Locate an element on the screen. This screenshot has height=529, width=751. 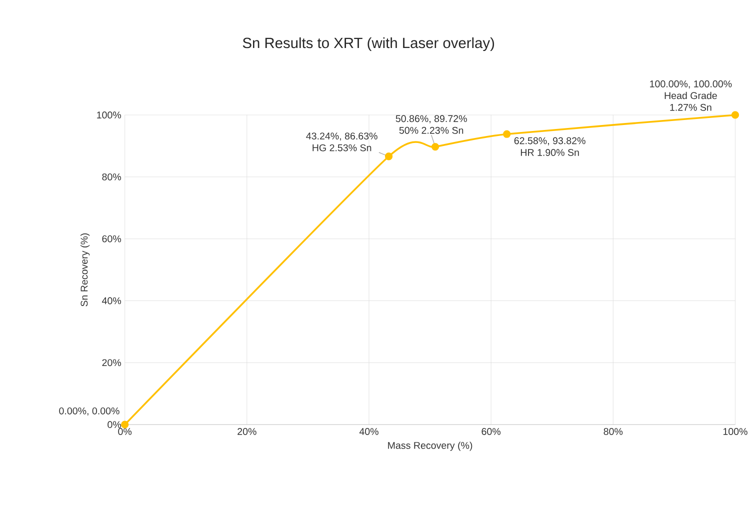
annotation: 100.00%, 100.00% is located at coordinates (691, 84).